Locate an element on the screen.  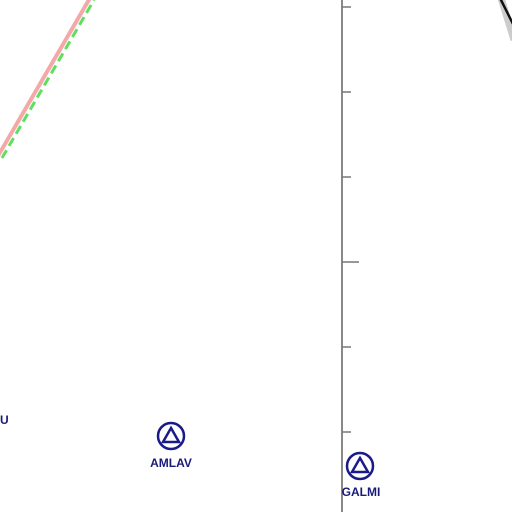
track-line is located at coordinates (505, 12).